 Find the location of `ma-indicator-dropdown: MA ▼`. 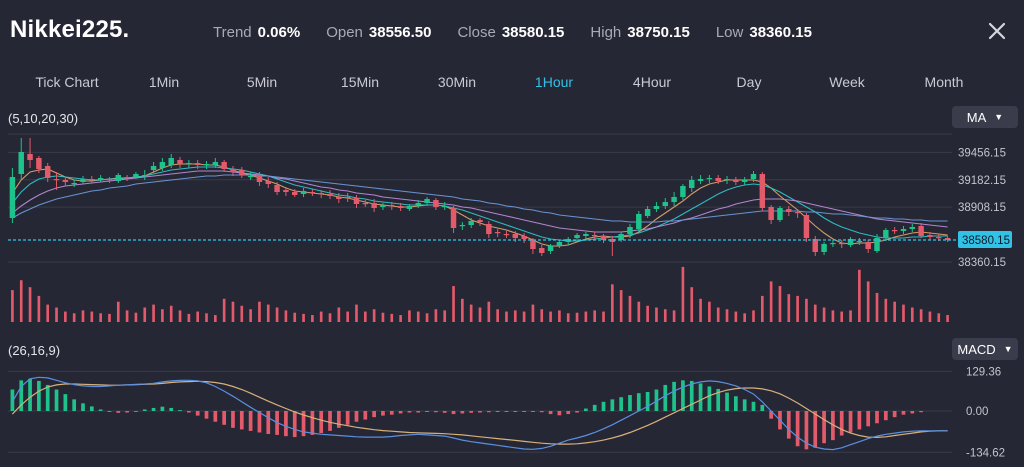

ma-indicator-dropdown: MA ▼ is located at coordinates (985, 117).